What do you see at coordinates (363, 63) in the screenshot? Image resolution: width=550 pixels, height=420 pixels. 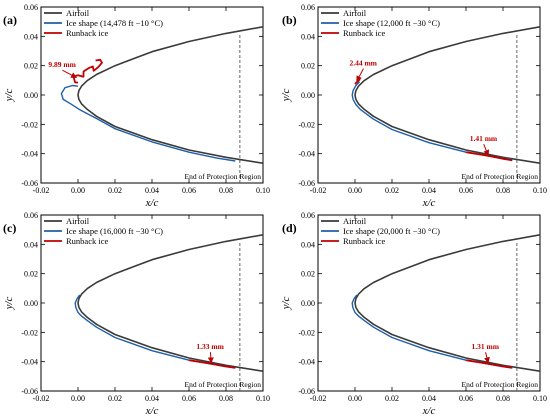 I see `thickness-annotation: 2.44 mm` at bounding box center [363, 63].